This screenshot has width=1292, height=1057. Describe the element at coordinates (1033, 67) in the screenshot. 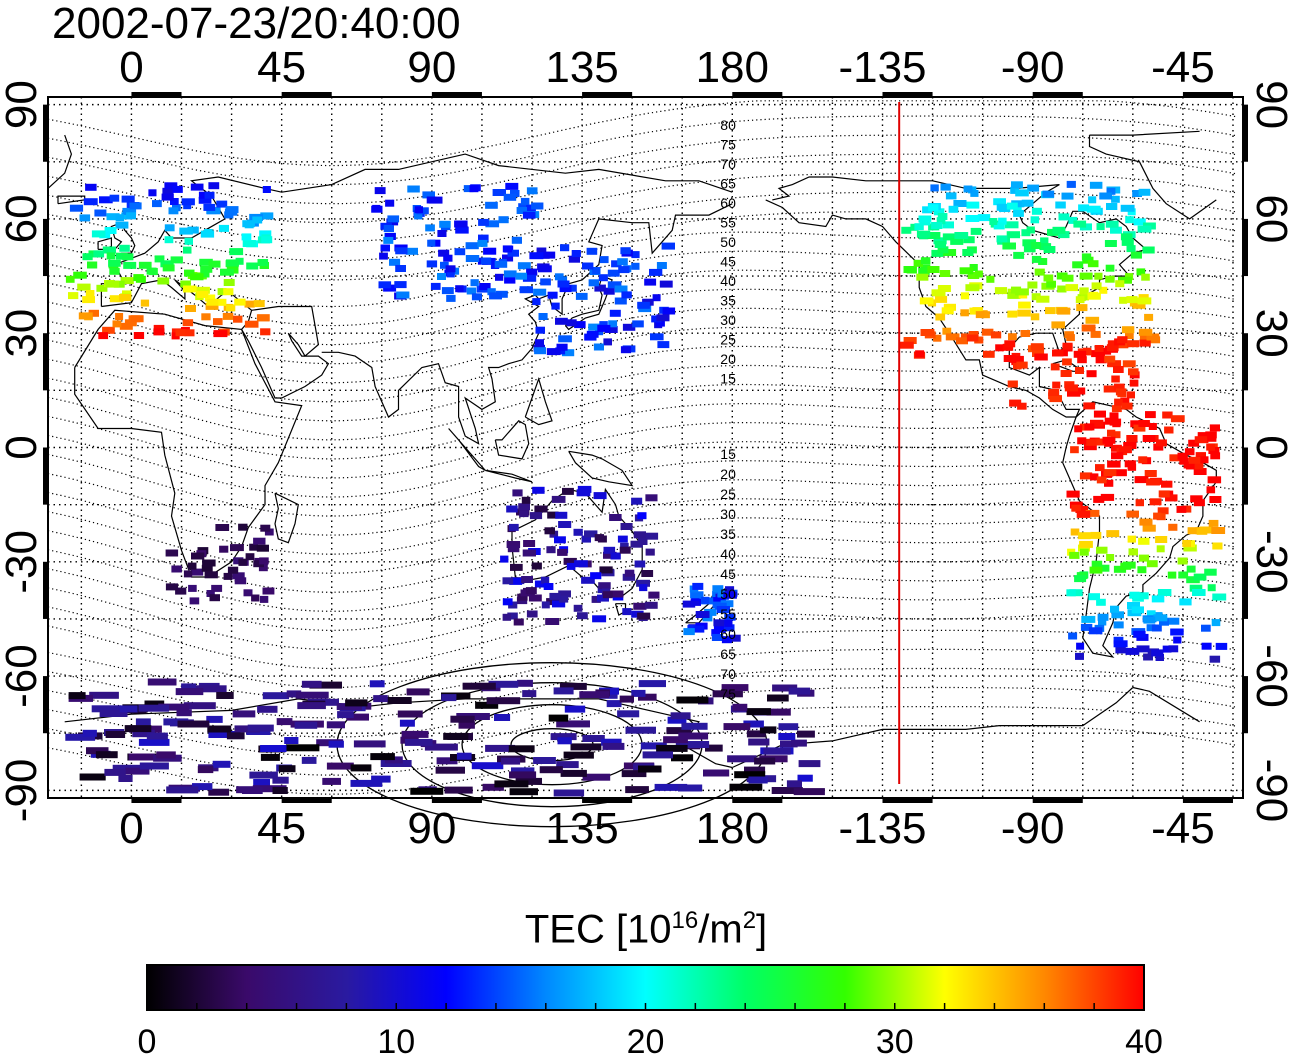

I see `lon-label-top: -90` at that location.